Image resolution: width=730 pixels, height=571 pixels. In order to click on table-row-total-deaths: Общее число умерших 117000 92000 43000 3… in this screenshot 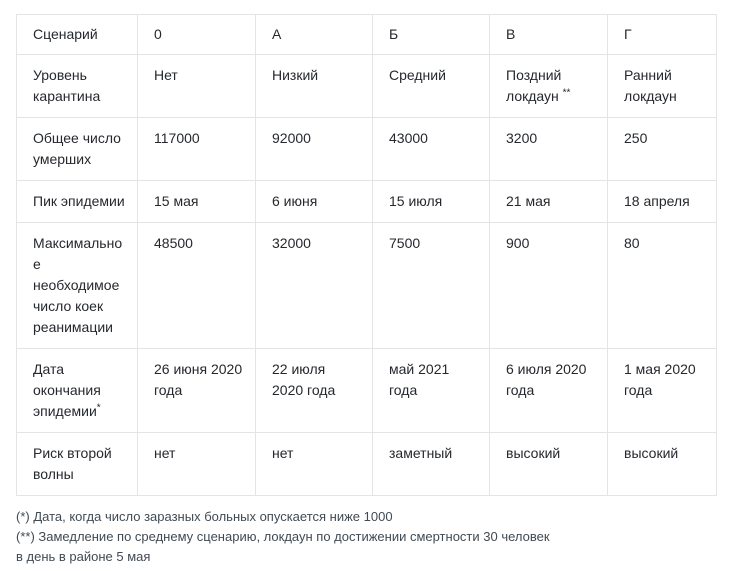, I will do `click(366, 149)`.